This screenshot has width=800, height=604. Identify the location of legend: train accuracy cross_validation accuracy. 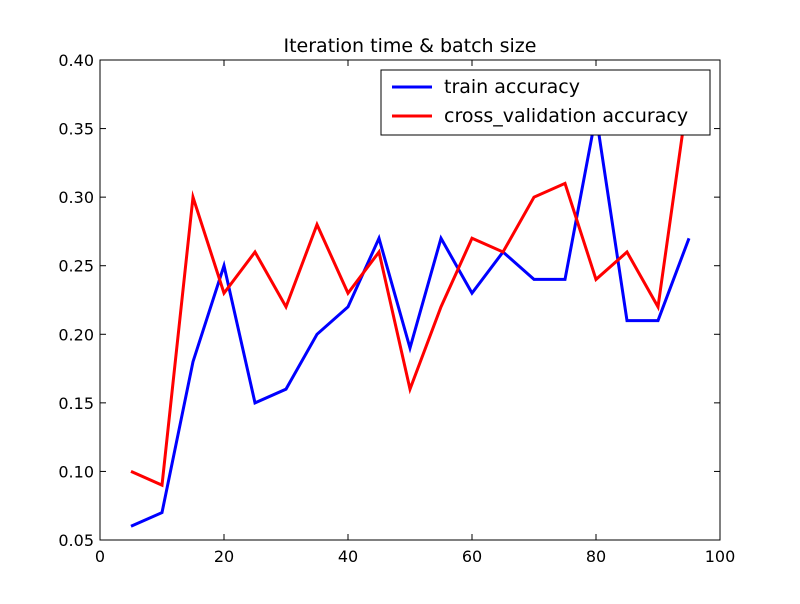
(545, 102).